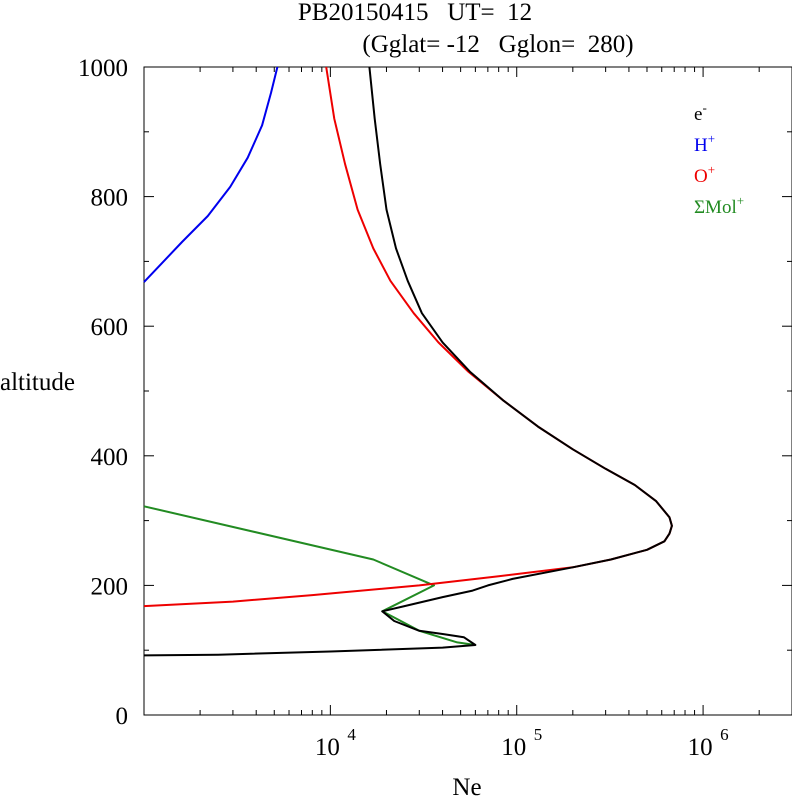 The image size is (792, 796). I want to click on y-axis-label: altitude, so click(37, 382).